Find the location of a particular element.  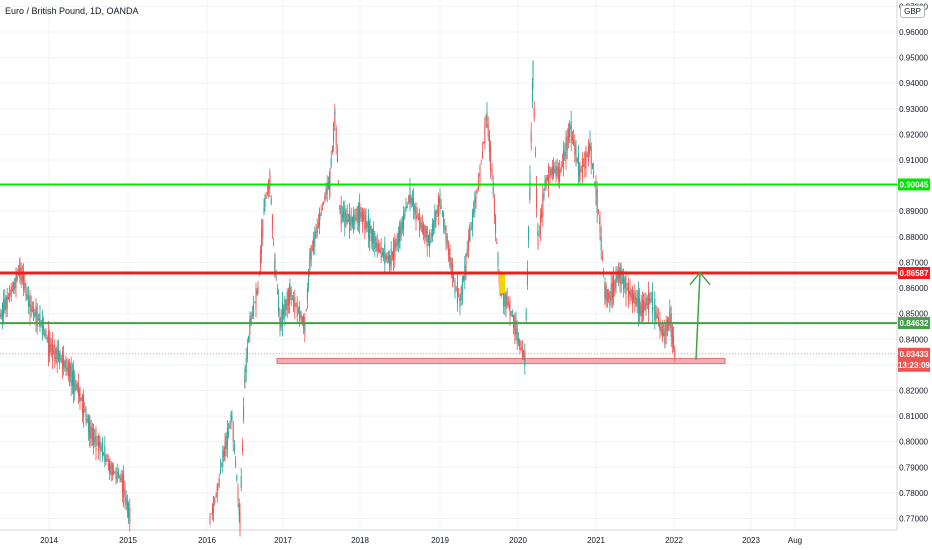

level-price-label: 0.84632 is located at coordinates (914, 323).